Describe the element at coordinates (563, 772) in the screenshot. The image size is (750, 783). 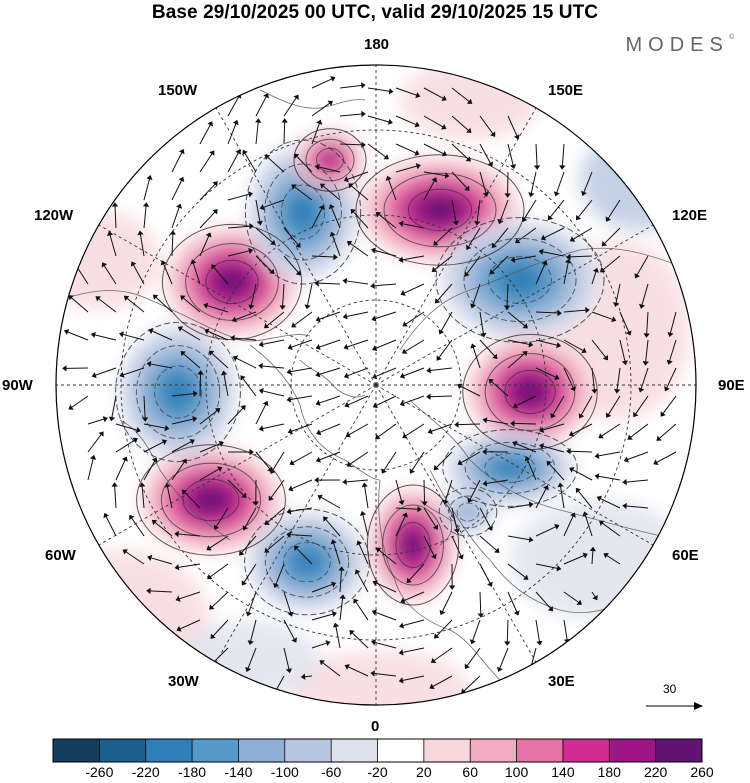
I see `colorbar-tick-label: 140` at that location.